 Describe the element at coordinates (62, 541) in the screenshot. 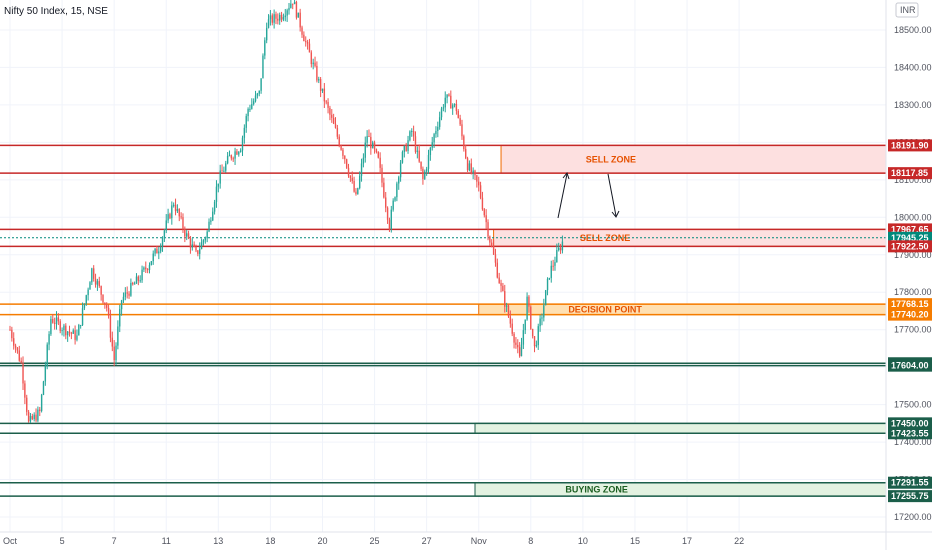

I see `time-tick-label: 5` at that location.